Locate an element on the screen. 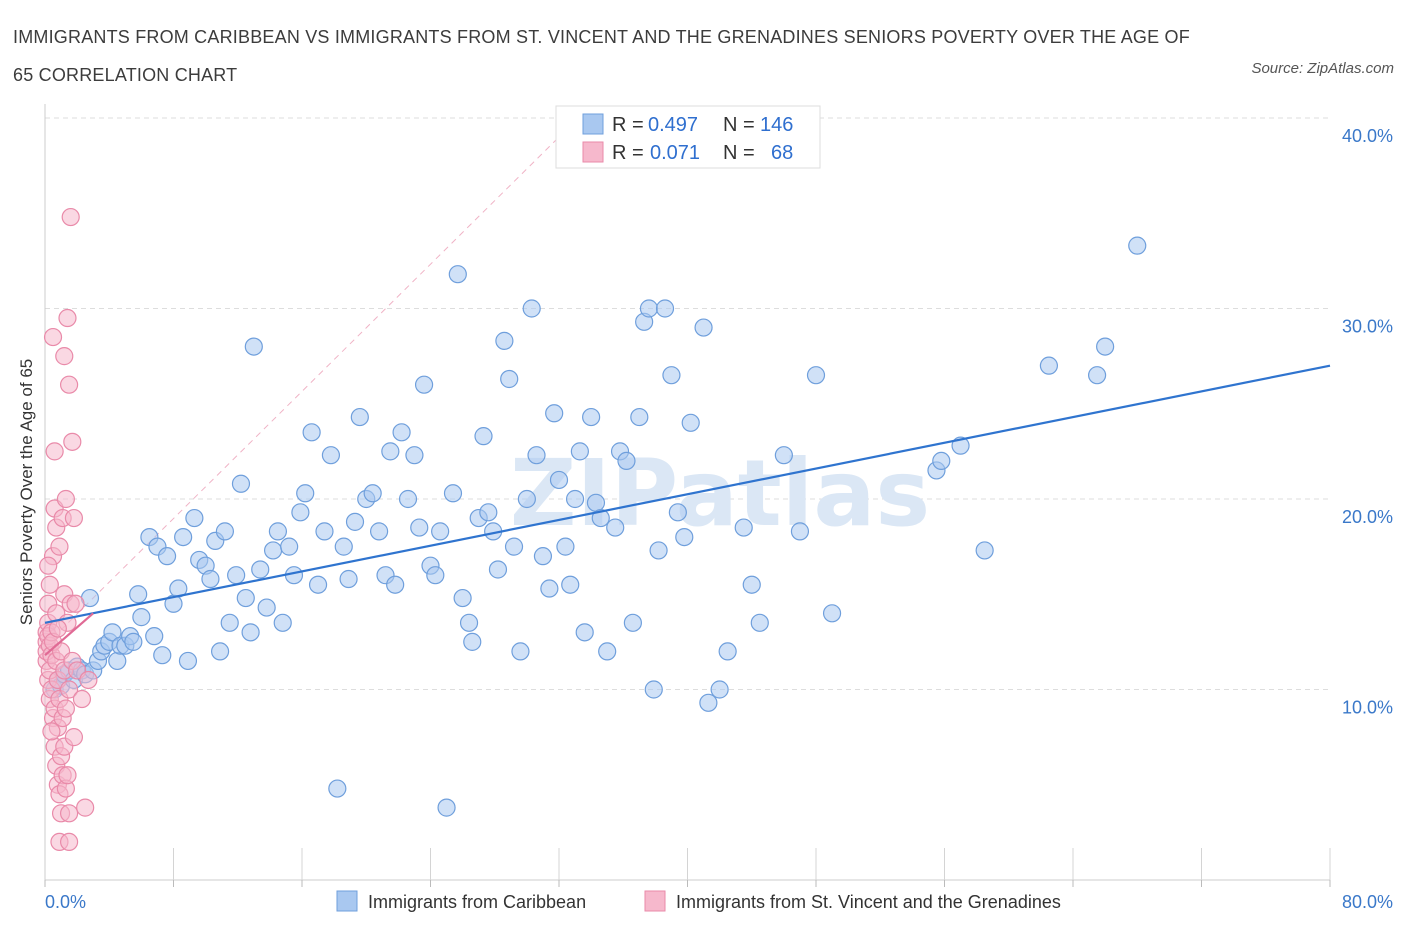  series-stvincent-points is located at coordinates (67, 529).